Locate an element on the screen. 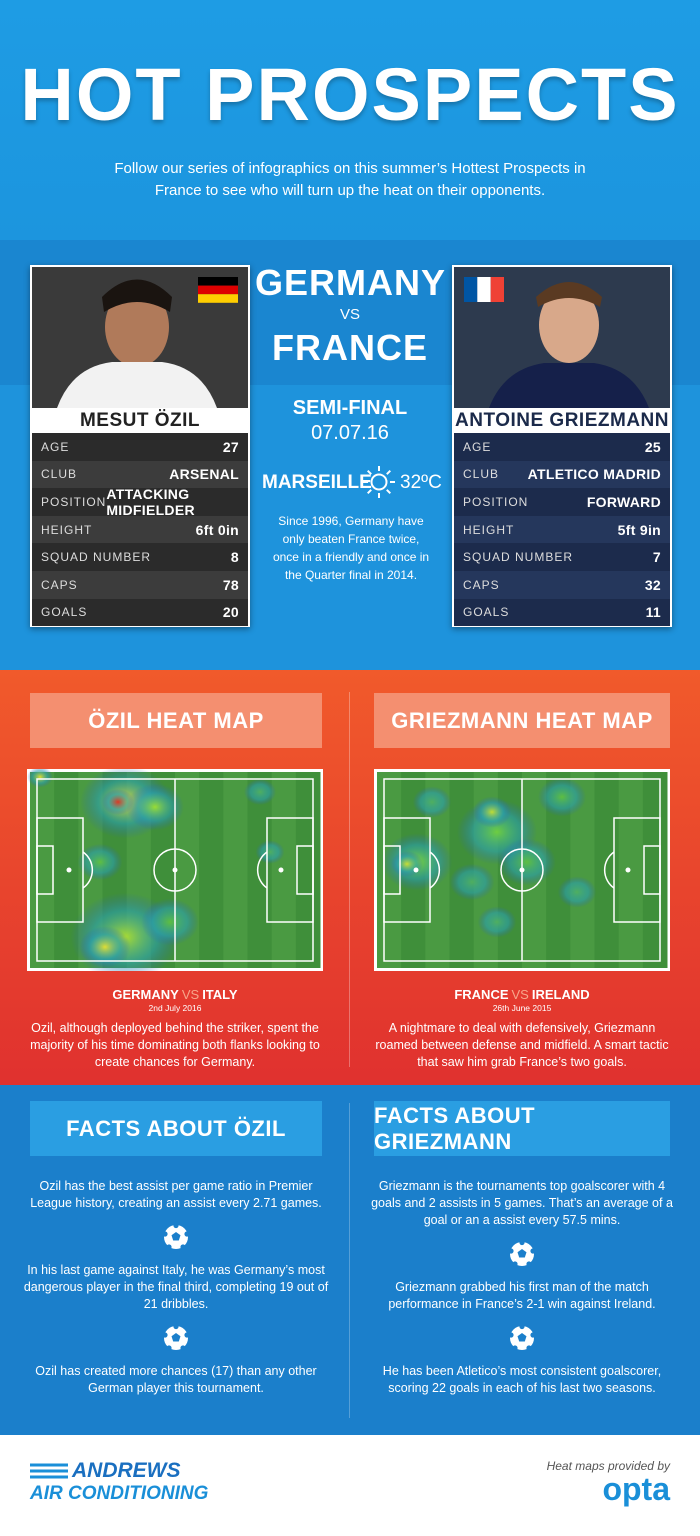 The height and width of the screenshot is (1536, 700). provider: opta is located at coordinates (636, 1489).